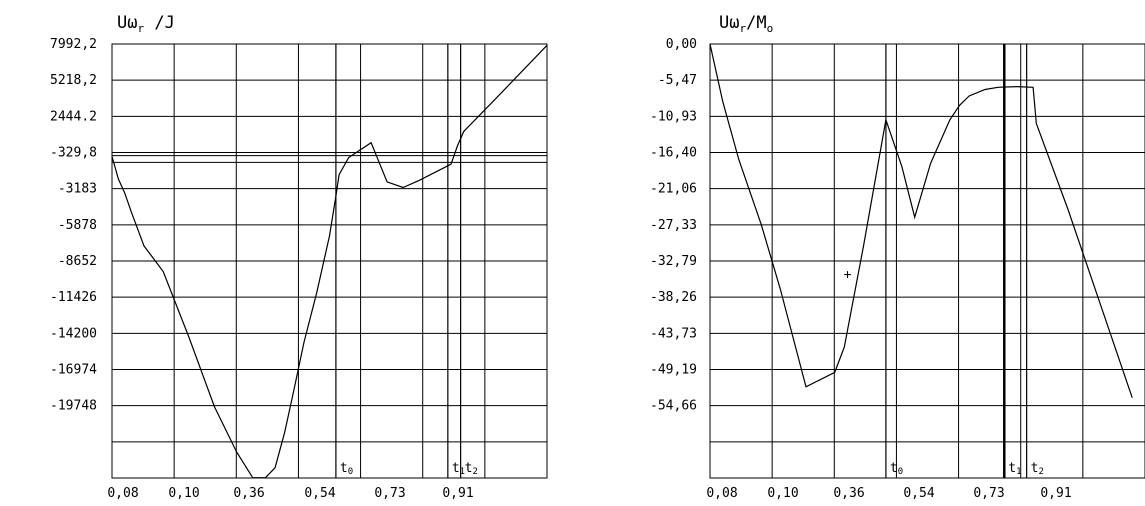  I want to click on y-tick-label: -19748, so click(73, 406).